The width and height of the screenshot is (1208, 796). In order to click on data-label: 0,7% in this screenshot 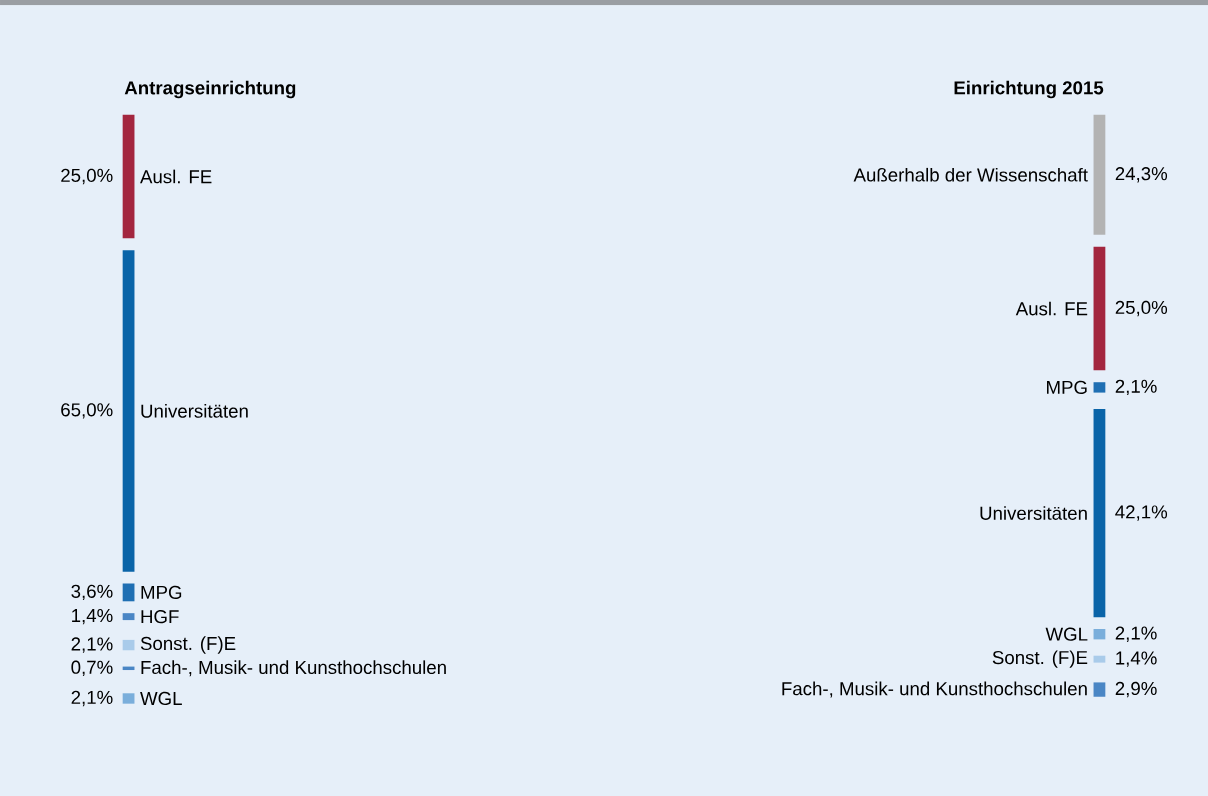, I will do `click(92, 668)`.